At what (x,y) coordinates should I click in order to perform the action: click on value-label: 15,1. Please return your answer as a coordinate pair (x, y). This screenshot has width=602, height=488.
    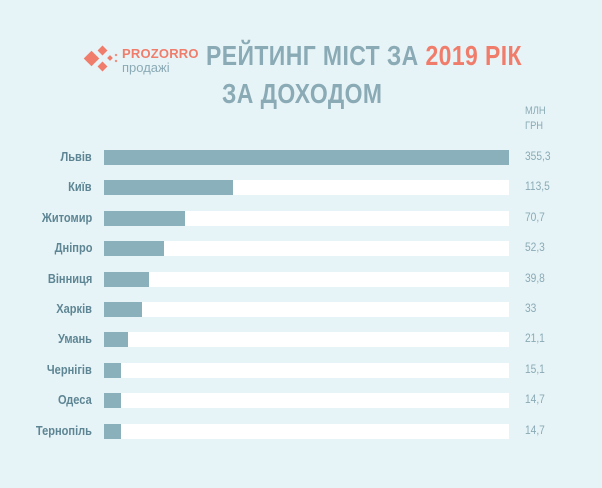
    Looking at the image, I should click on (535, 368).